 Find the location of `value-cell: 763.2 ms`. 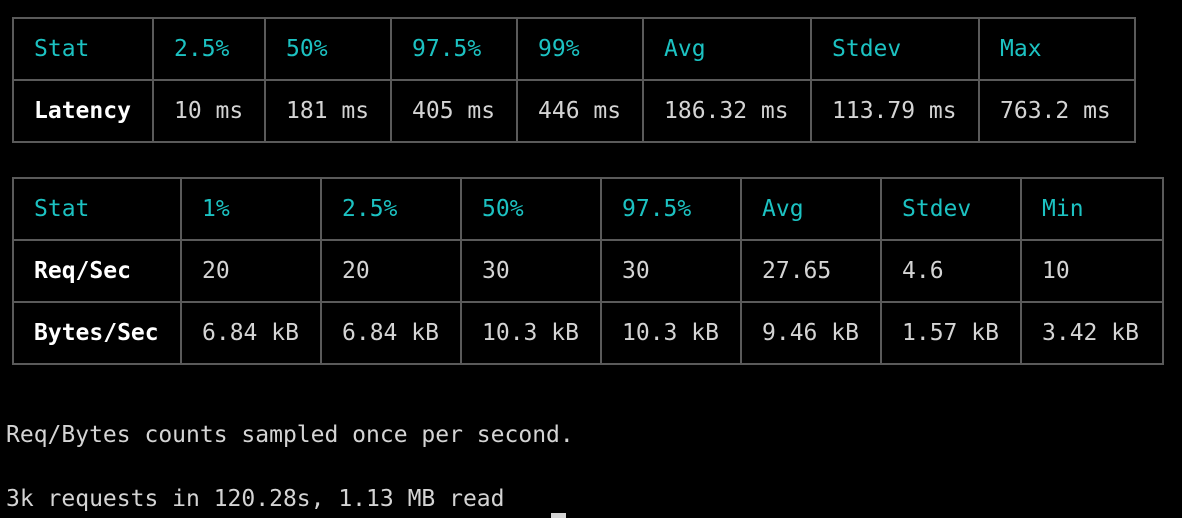

value-cell: 763.2 ms is located at coordinates (1057, 111).